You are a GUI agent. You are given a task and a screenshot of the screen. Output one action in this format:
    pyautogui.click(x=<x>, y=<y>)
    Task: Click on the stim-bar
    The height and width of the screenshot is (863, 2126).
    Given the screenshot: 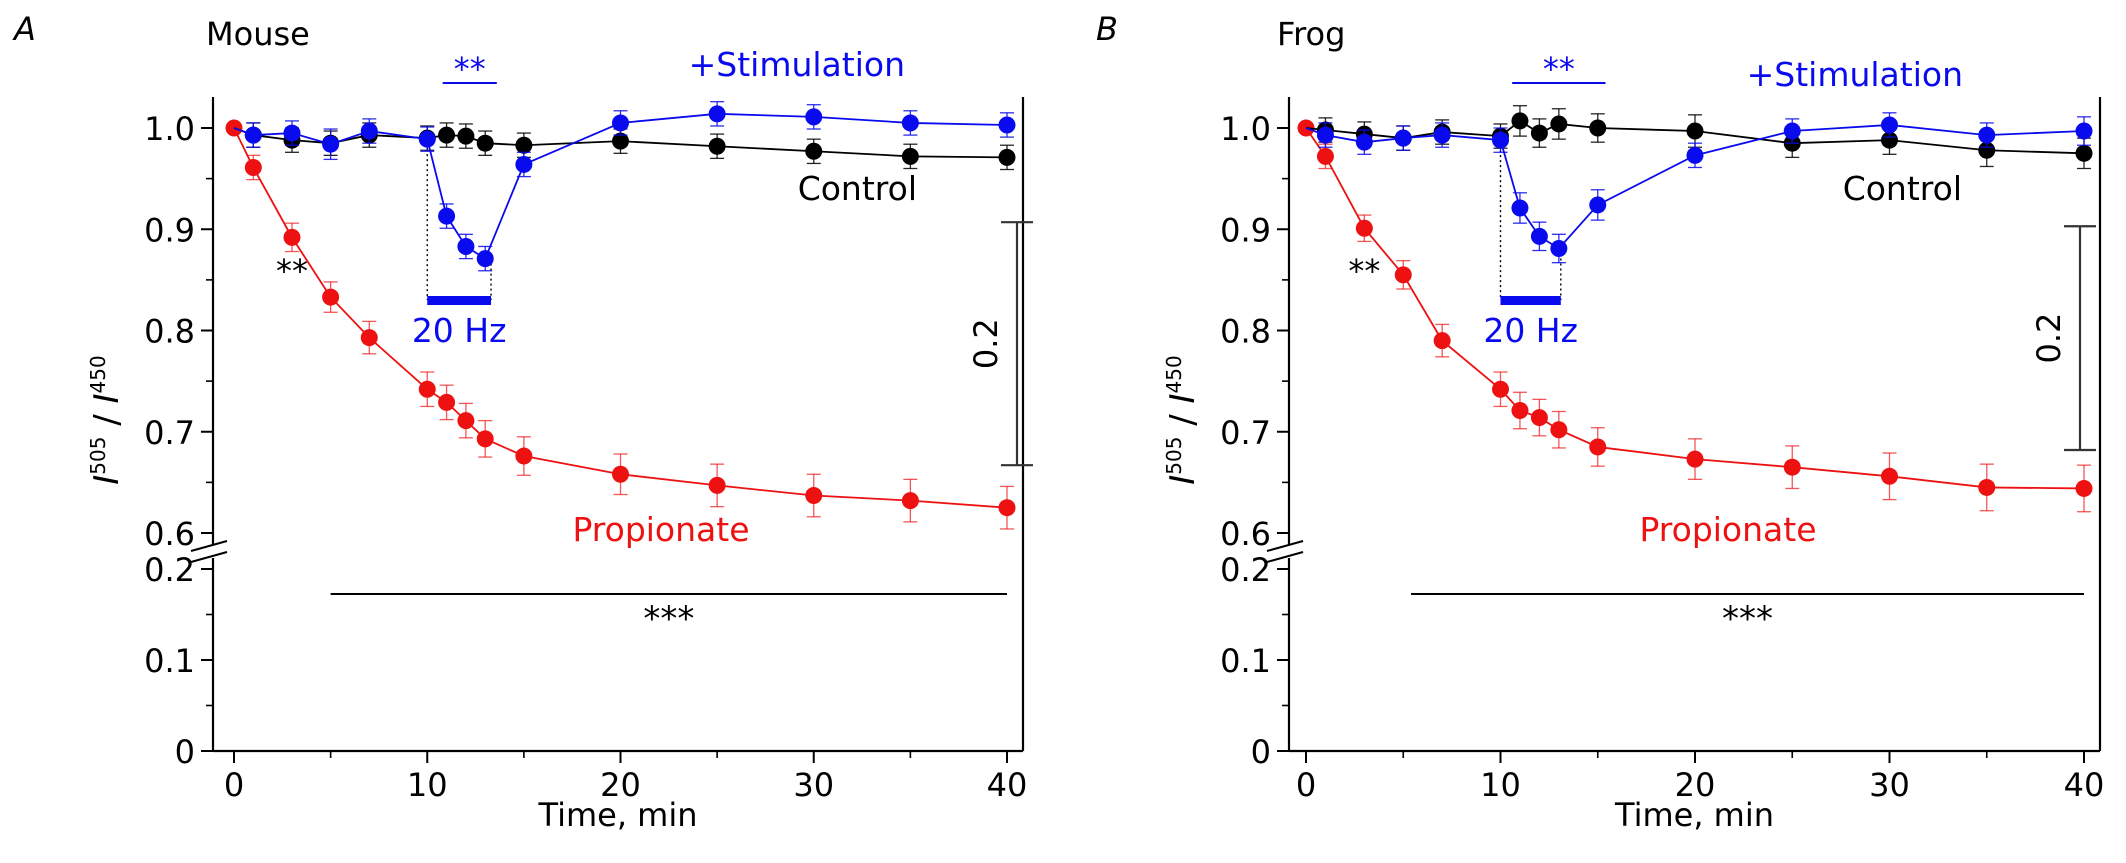 What is the action you would take?
    pyautogui.click(x=459, y=300)
    